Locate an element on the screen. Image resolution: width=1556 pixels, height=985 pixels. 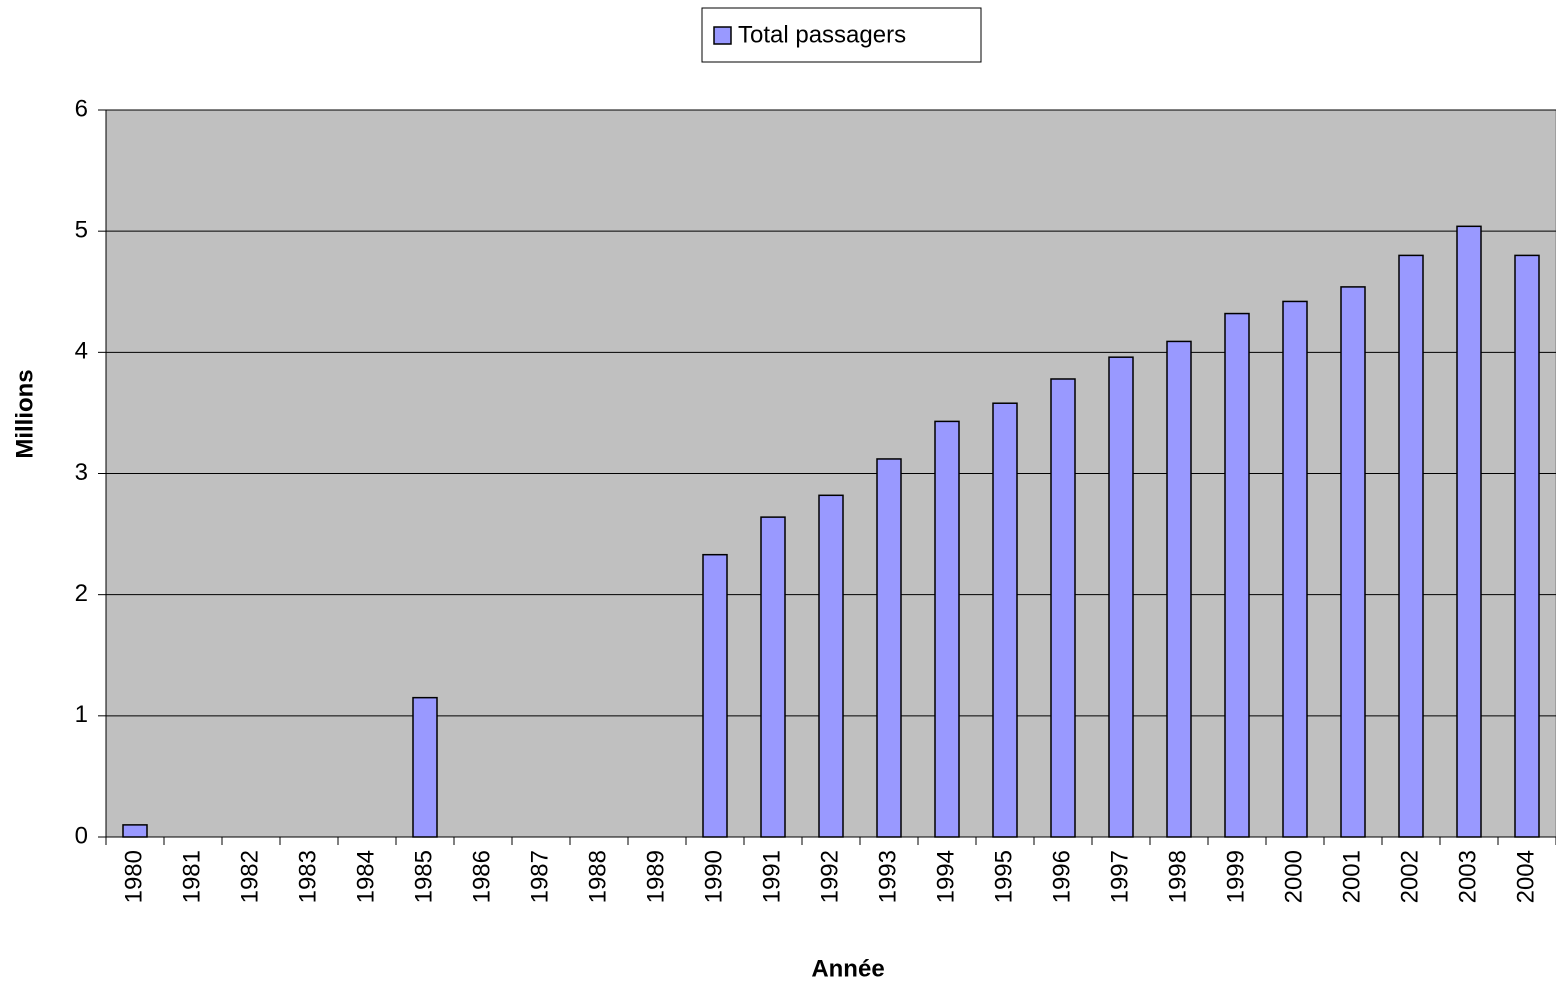
x-tick-label: 2002 is located at coordinates (1409, 876).